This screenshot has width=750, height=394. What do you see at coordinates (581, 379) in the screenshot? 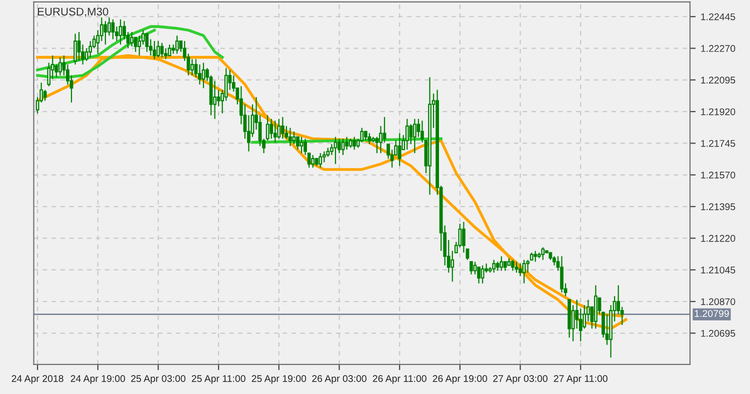
I see `x-tick-label: 27 Apr 11:00` at bounding box center [581, 379].